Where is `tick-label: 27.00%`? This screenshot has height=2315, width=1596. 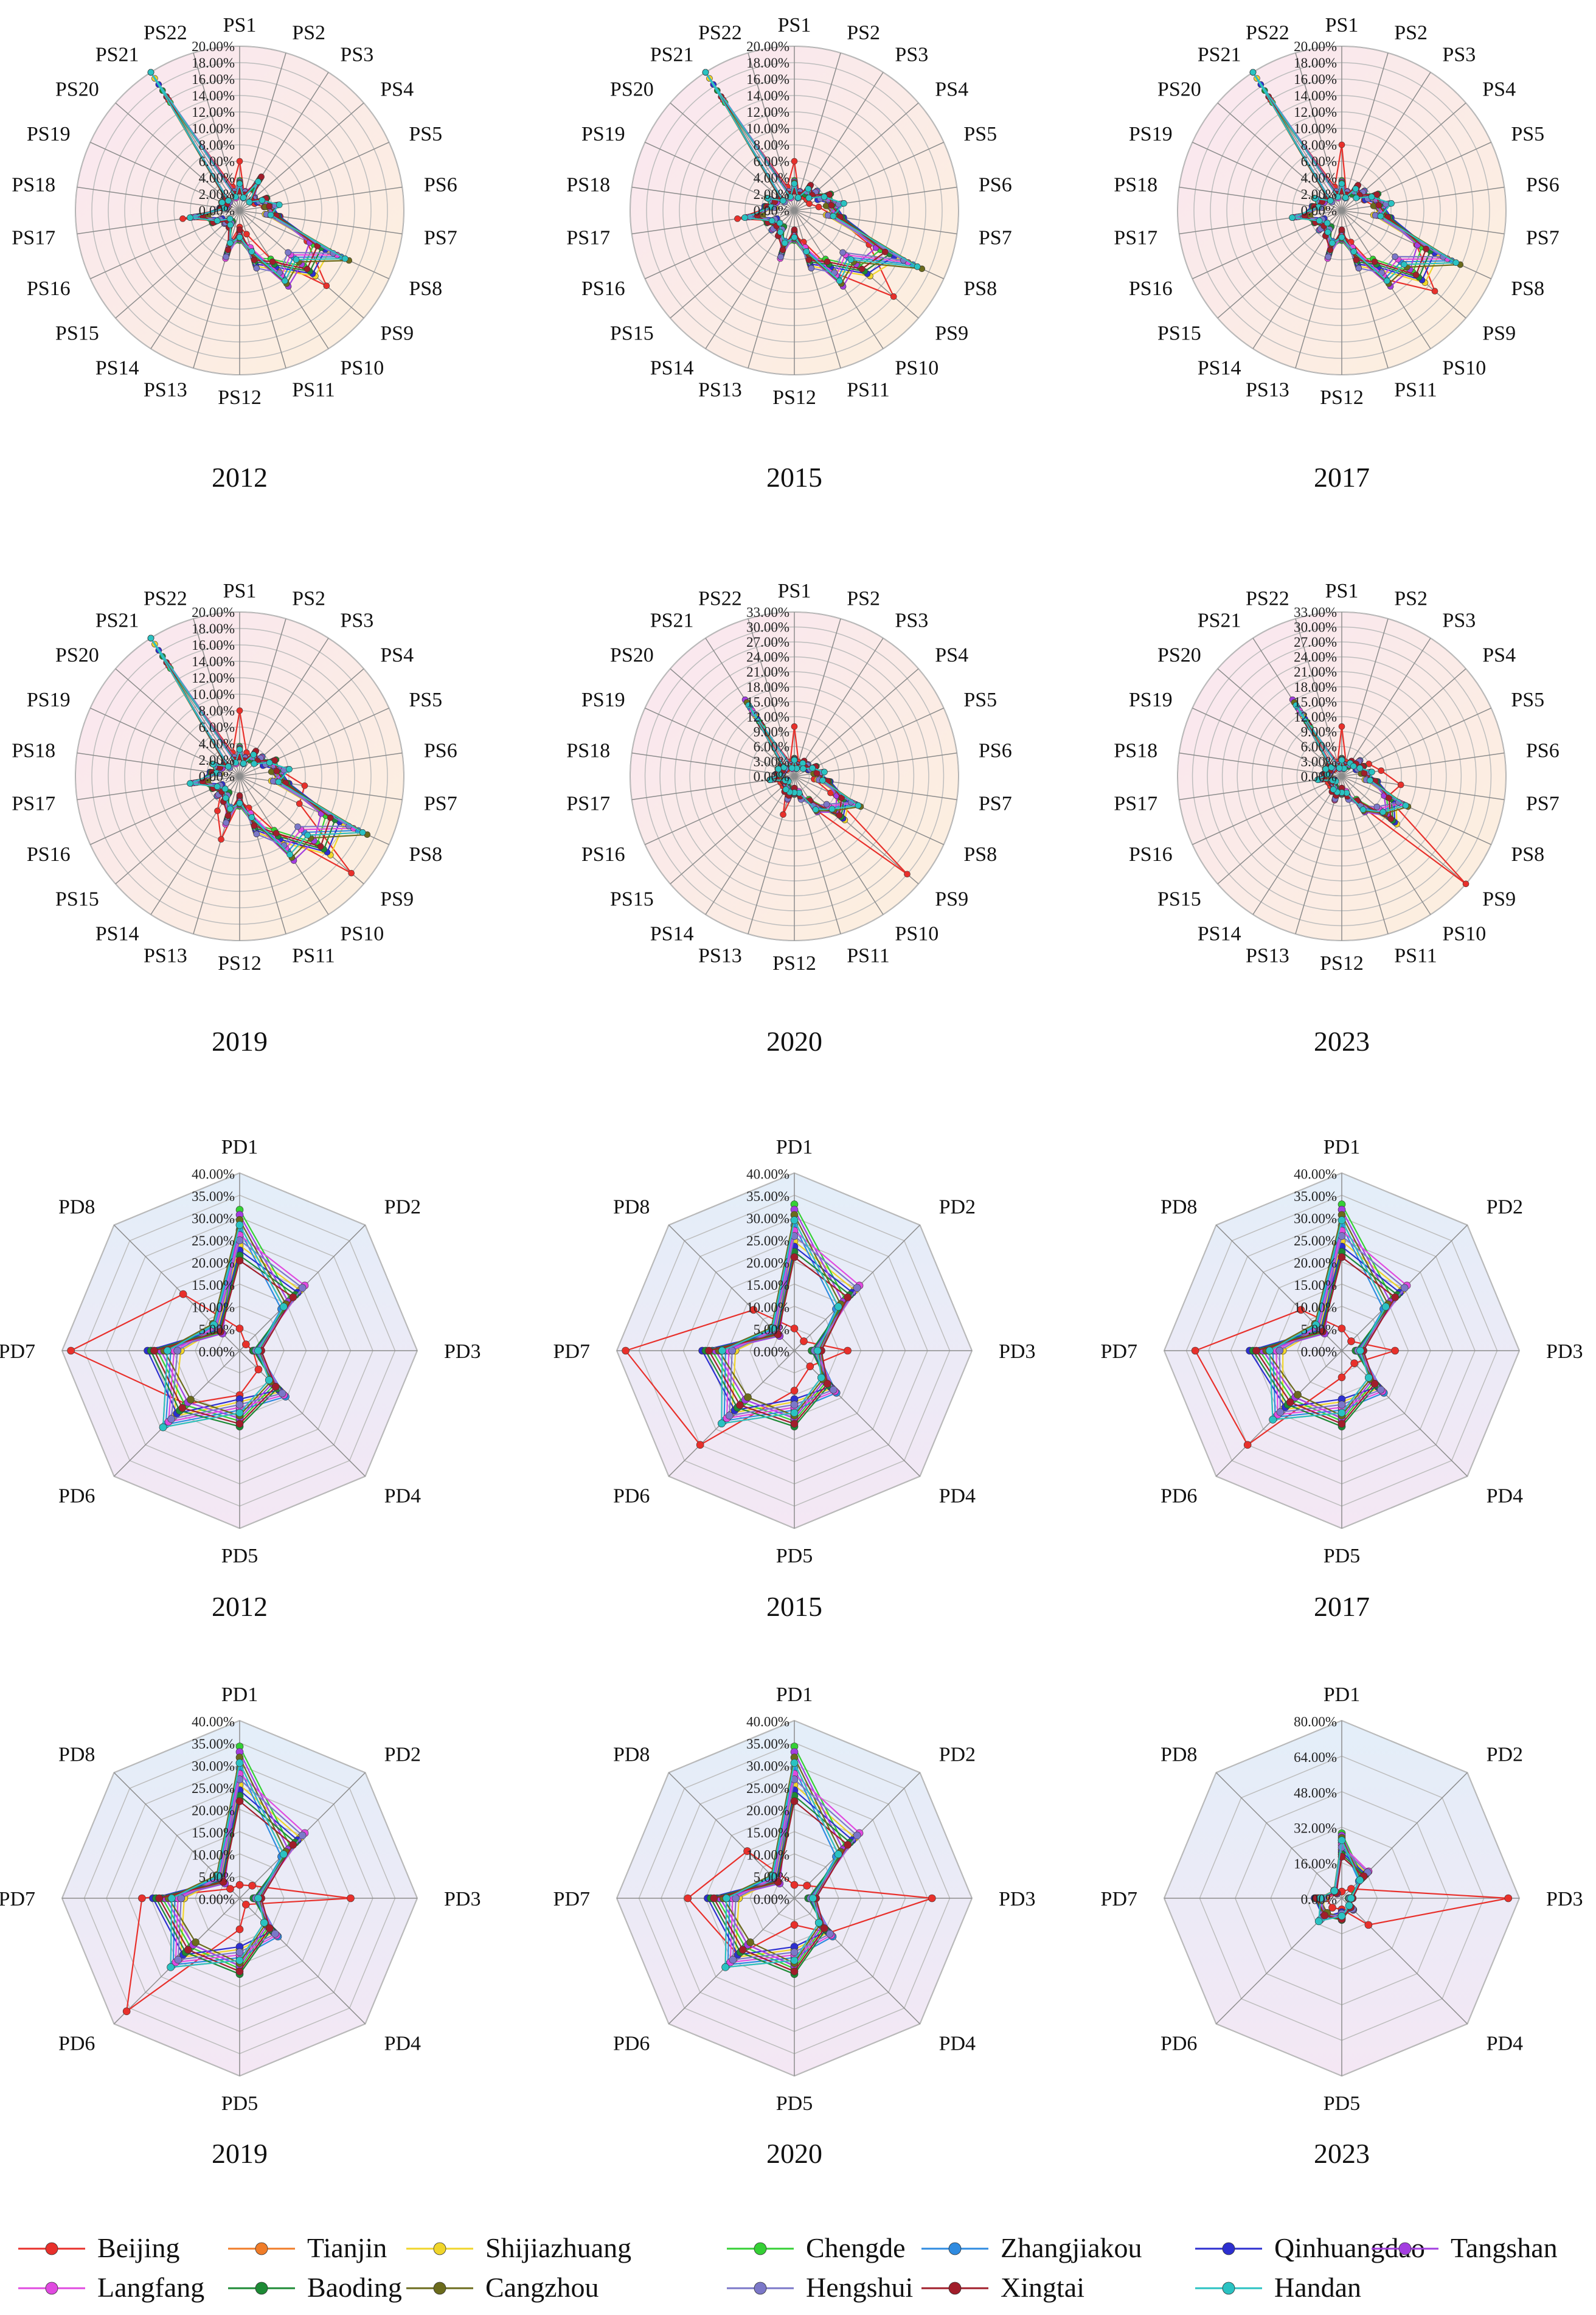 tick-label: 27.00% is located at coordinates (1315, 642).